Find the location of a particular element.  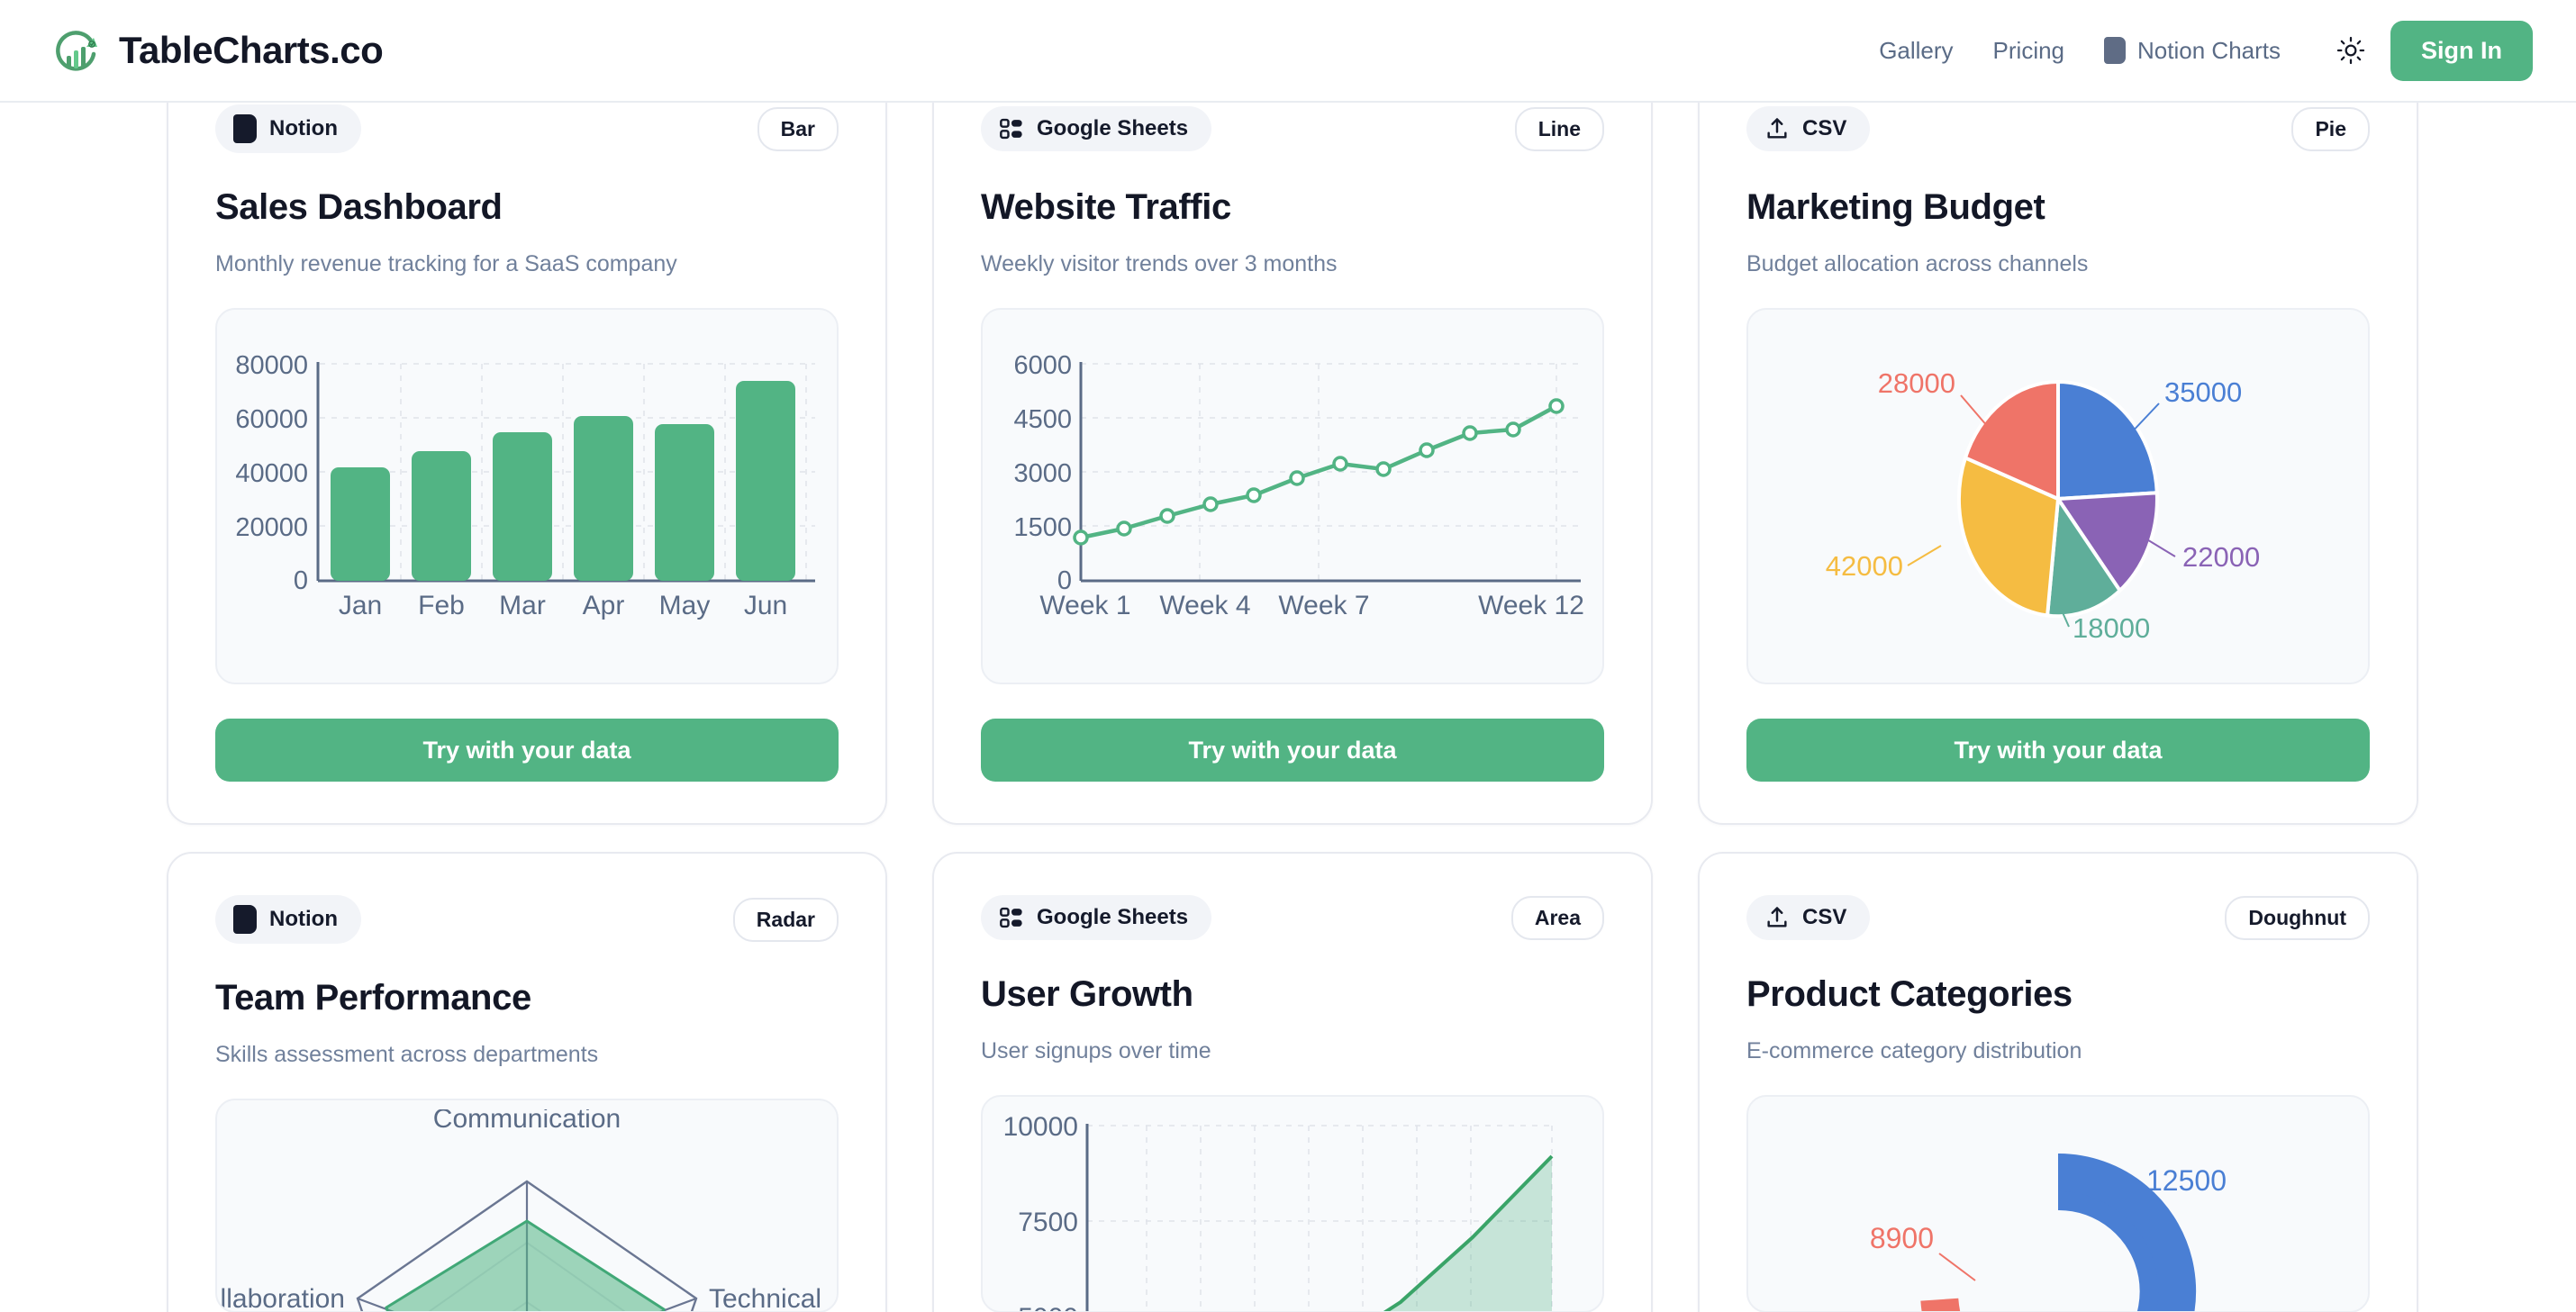

chart-type-badge: Bar is located at coordinates (798, 128).